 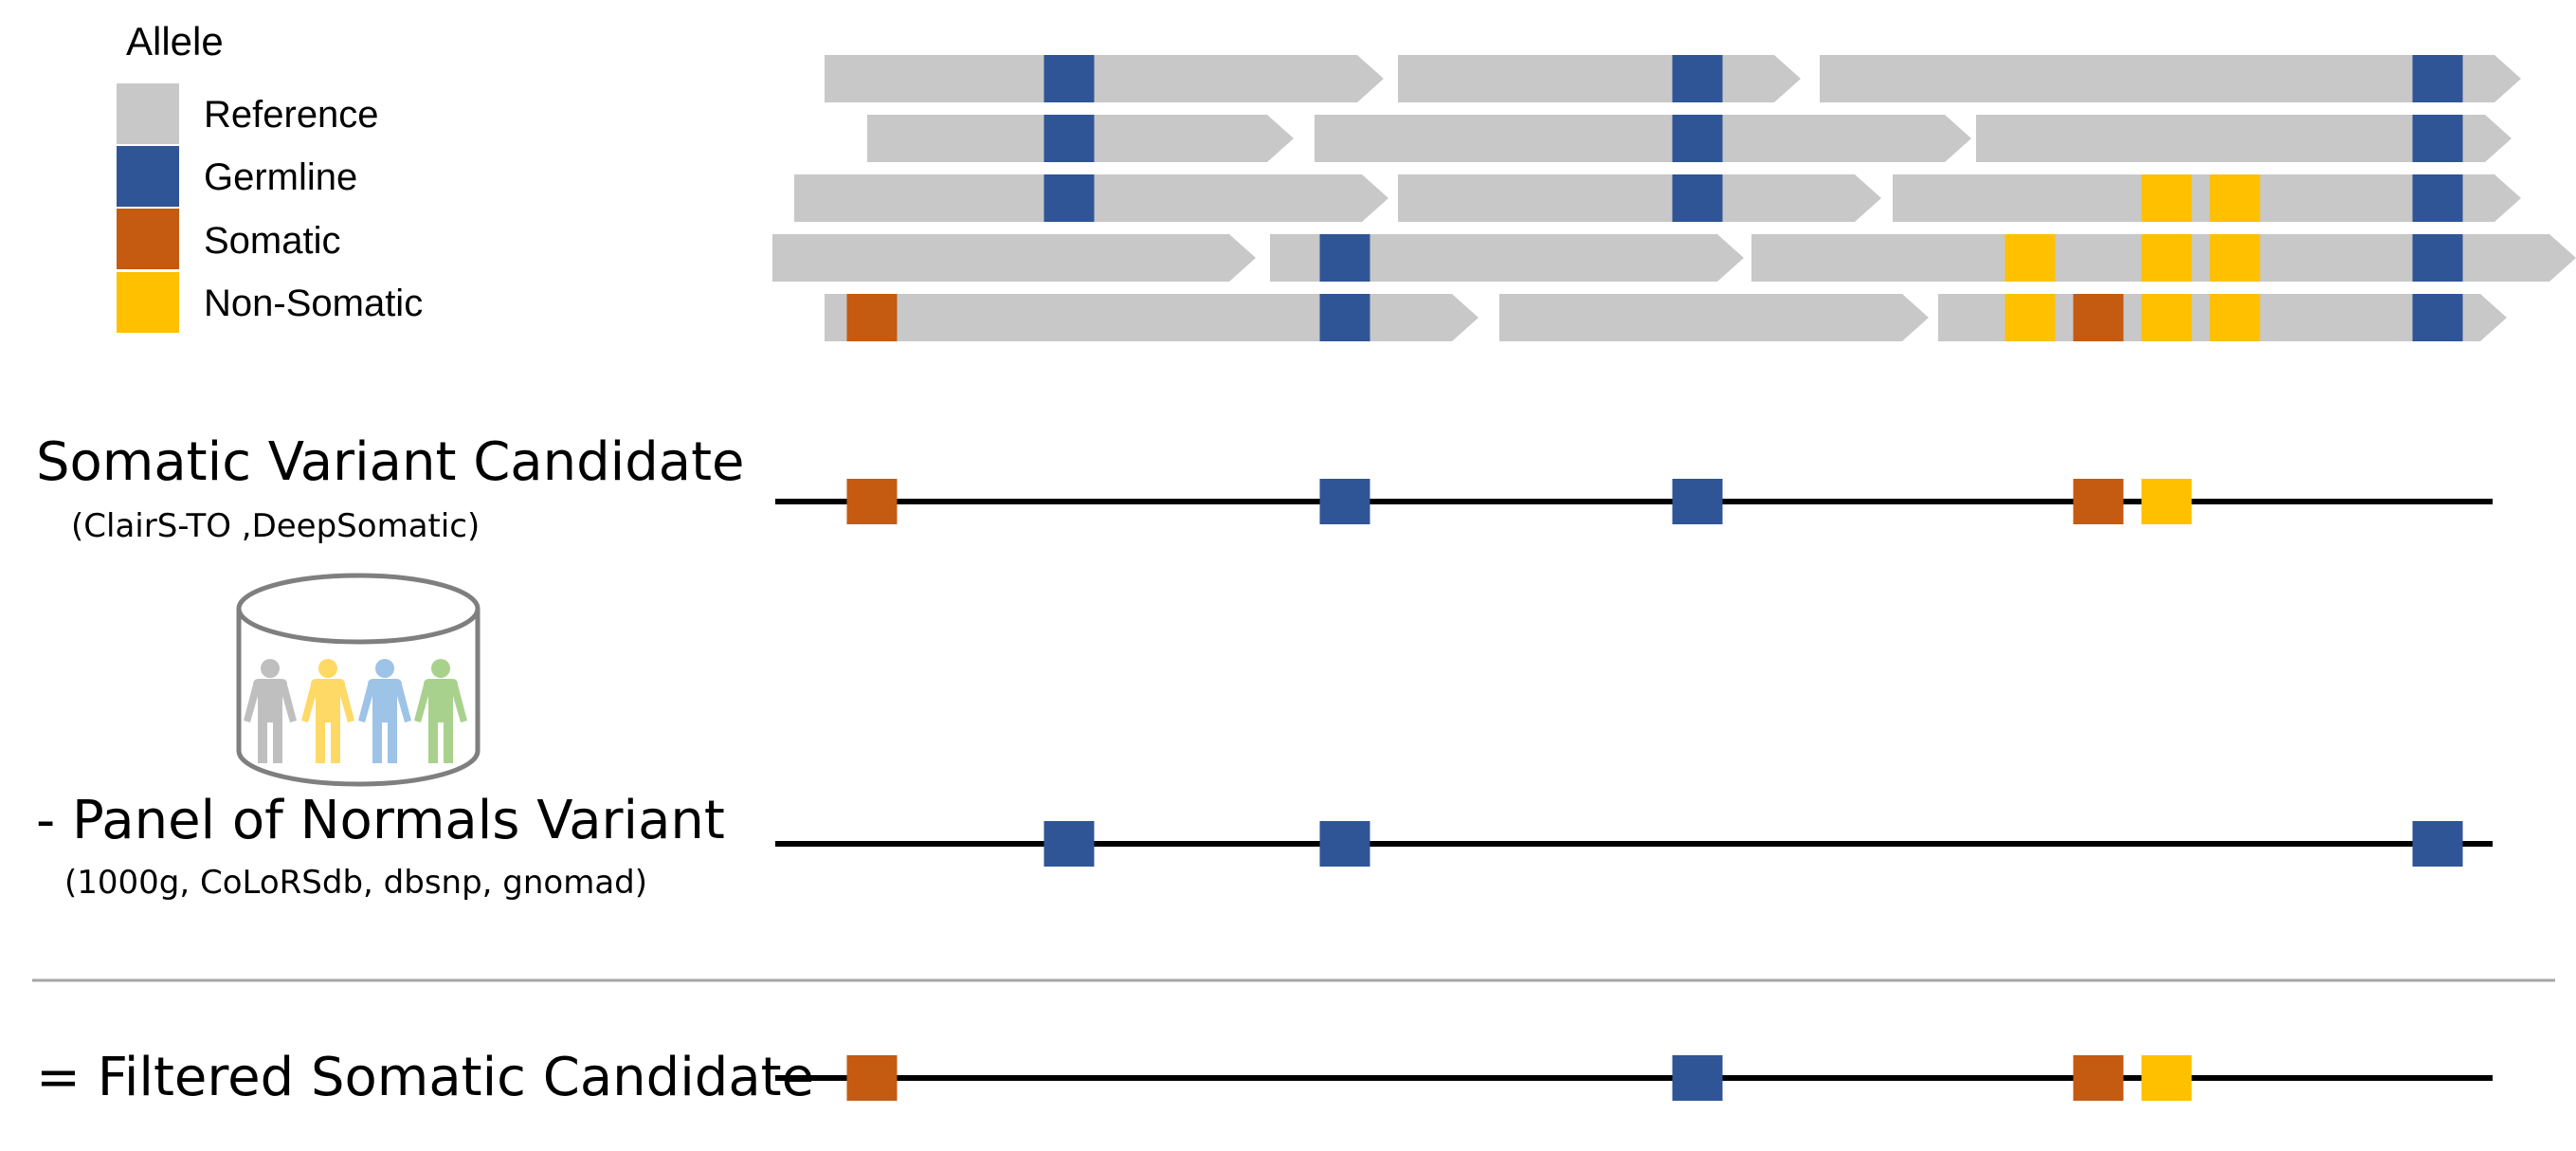 I want to click on track-markers-somatic-candidate, so click(x=1519, y=502).